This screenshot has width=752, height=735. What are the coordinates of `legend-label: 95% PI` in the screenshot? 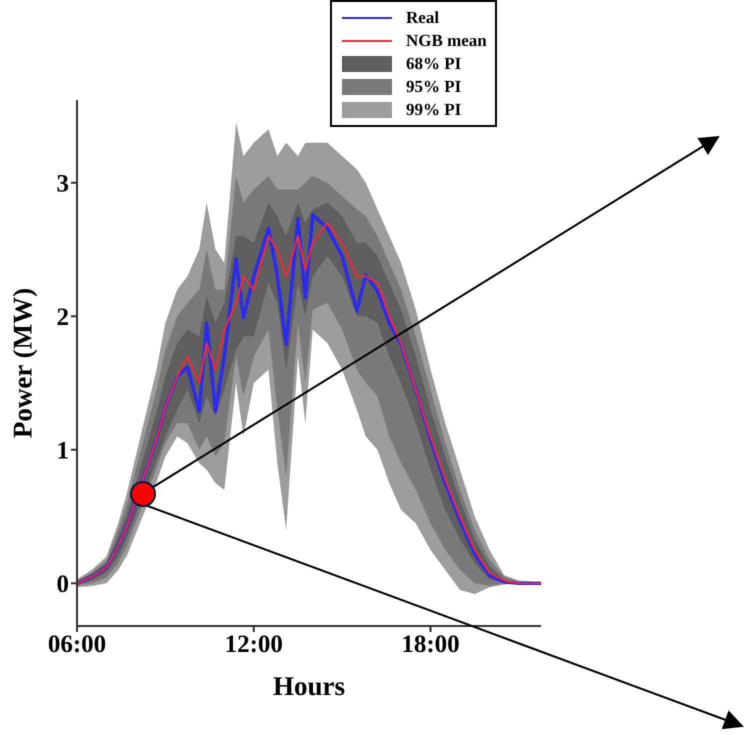 It's located at (434, 87).